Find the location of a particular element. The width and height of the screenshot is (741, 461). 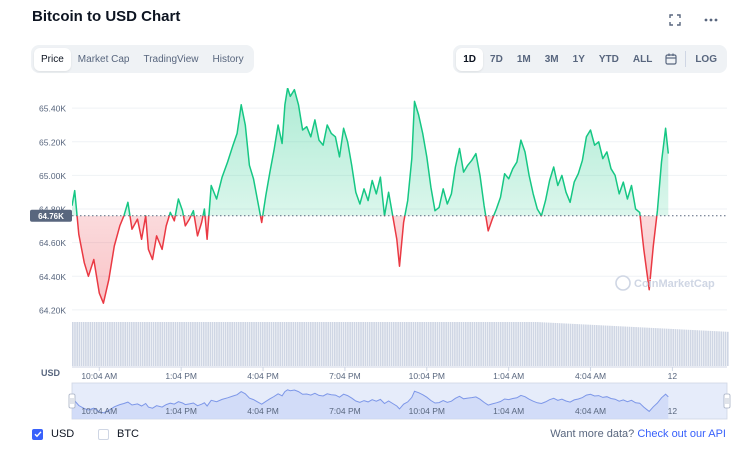

y-tick-label: 65.40K is located at coordinates (52, 109).